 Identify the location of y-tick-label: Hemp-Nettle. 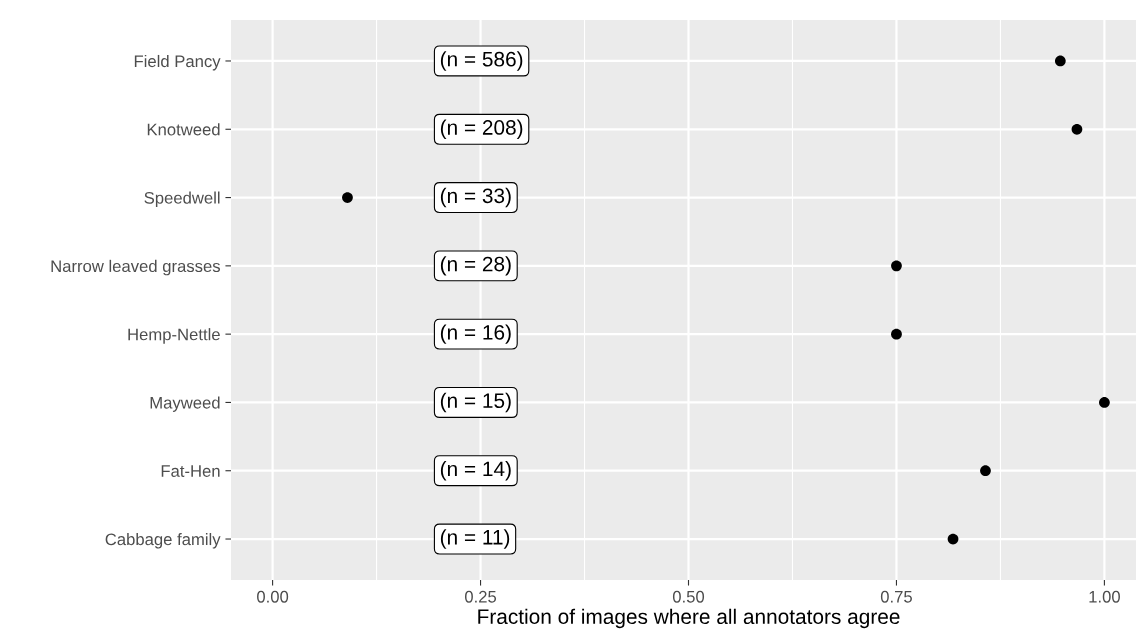
(174, 336).